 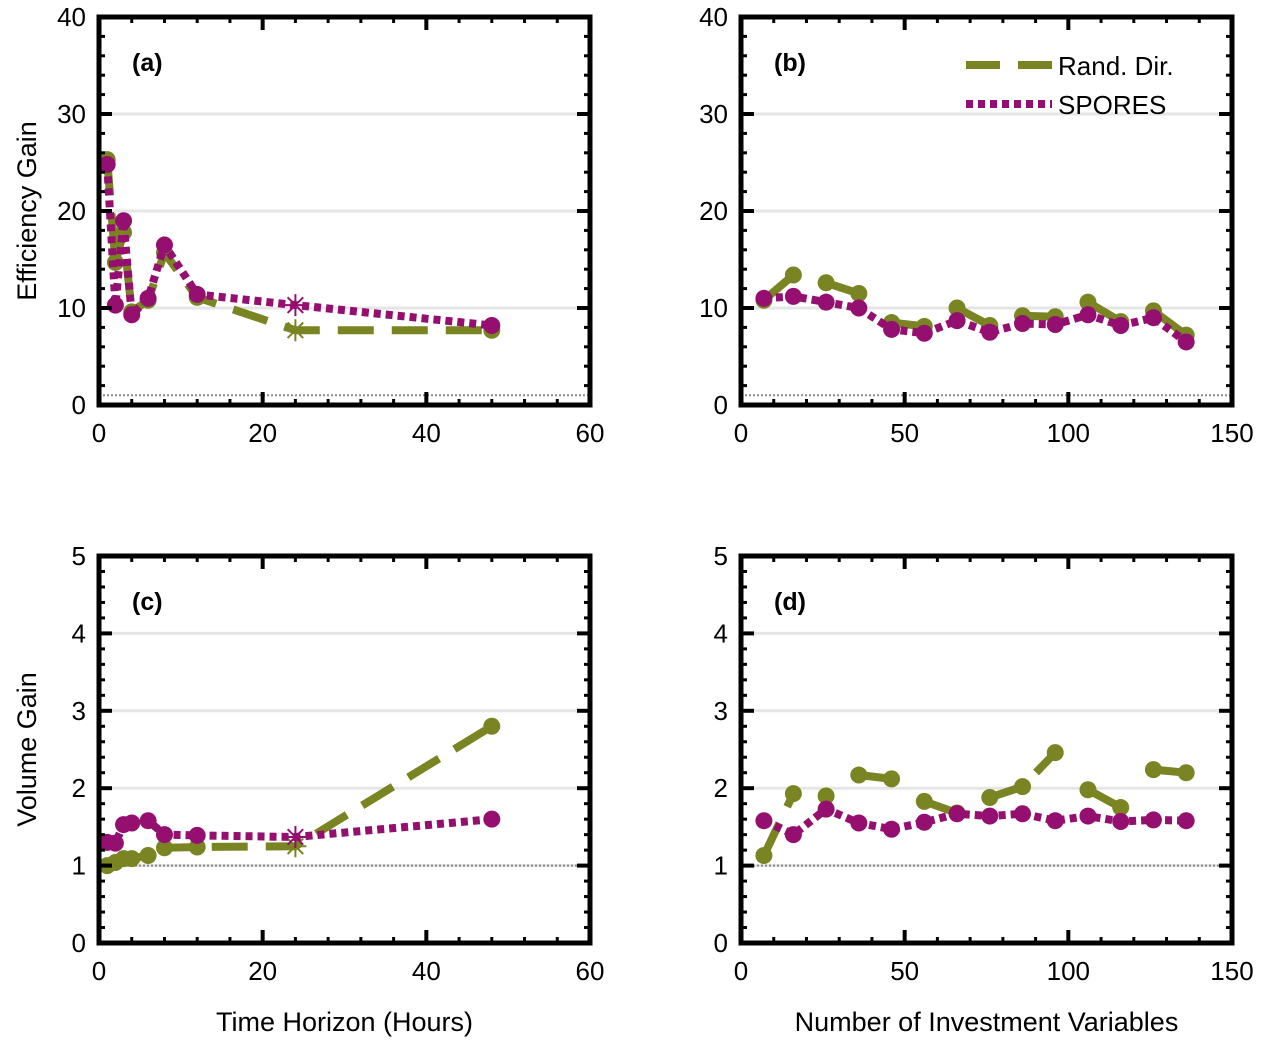 I want to click on x-axis-title: Number of Investment Variables, so click(x=987, y=1022).